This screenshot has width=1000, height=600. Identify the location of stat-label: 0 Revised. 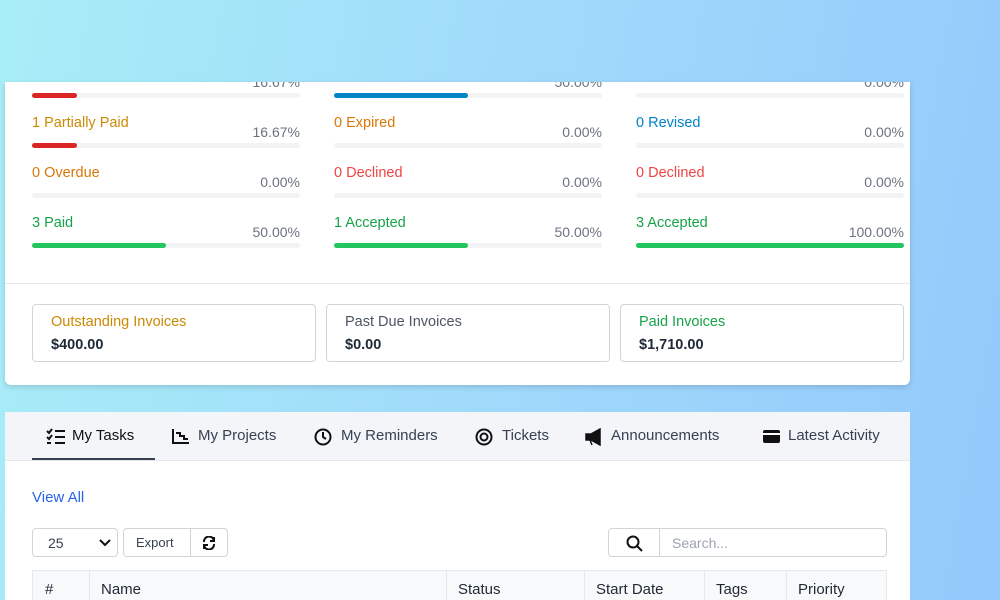
(668, 123).